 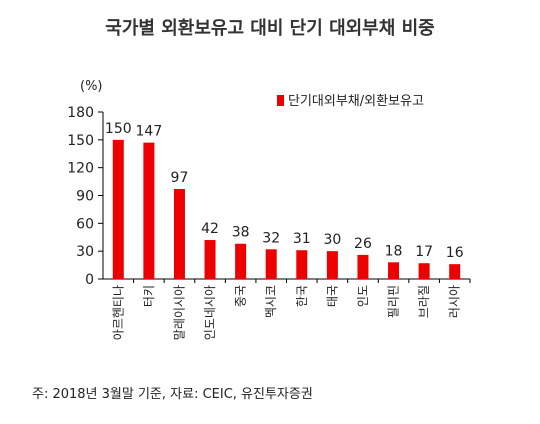 I want to click on data-label: 42, so click(x=210, y=229).